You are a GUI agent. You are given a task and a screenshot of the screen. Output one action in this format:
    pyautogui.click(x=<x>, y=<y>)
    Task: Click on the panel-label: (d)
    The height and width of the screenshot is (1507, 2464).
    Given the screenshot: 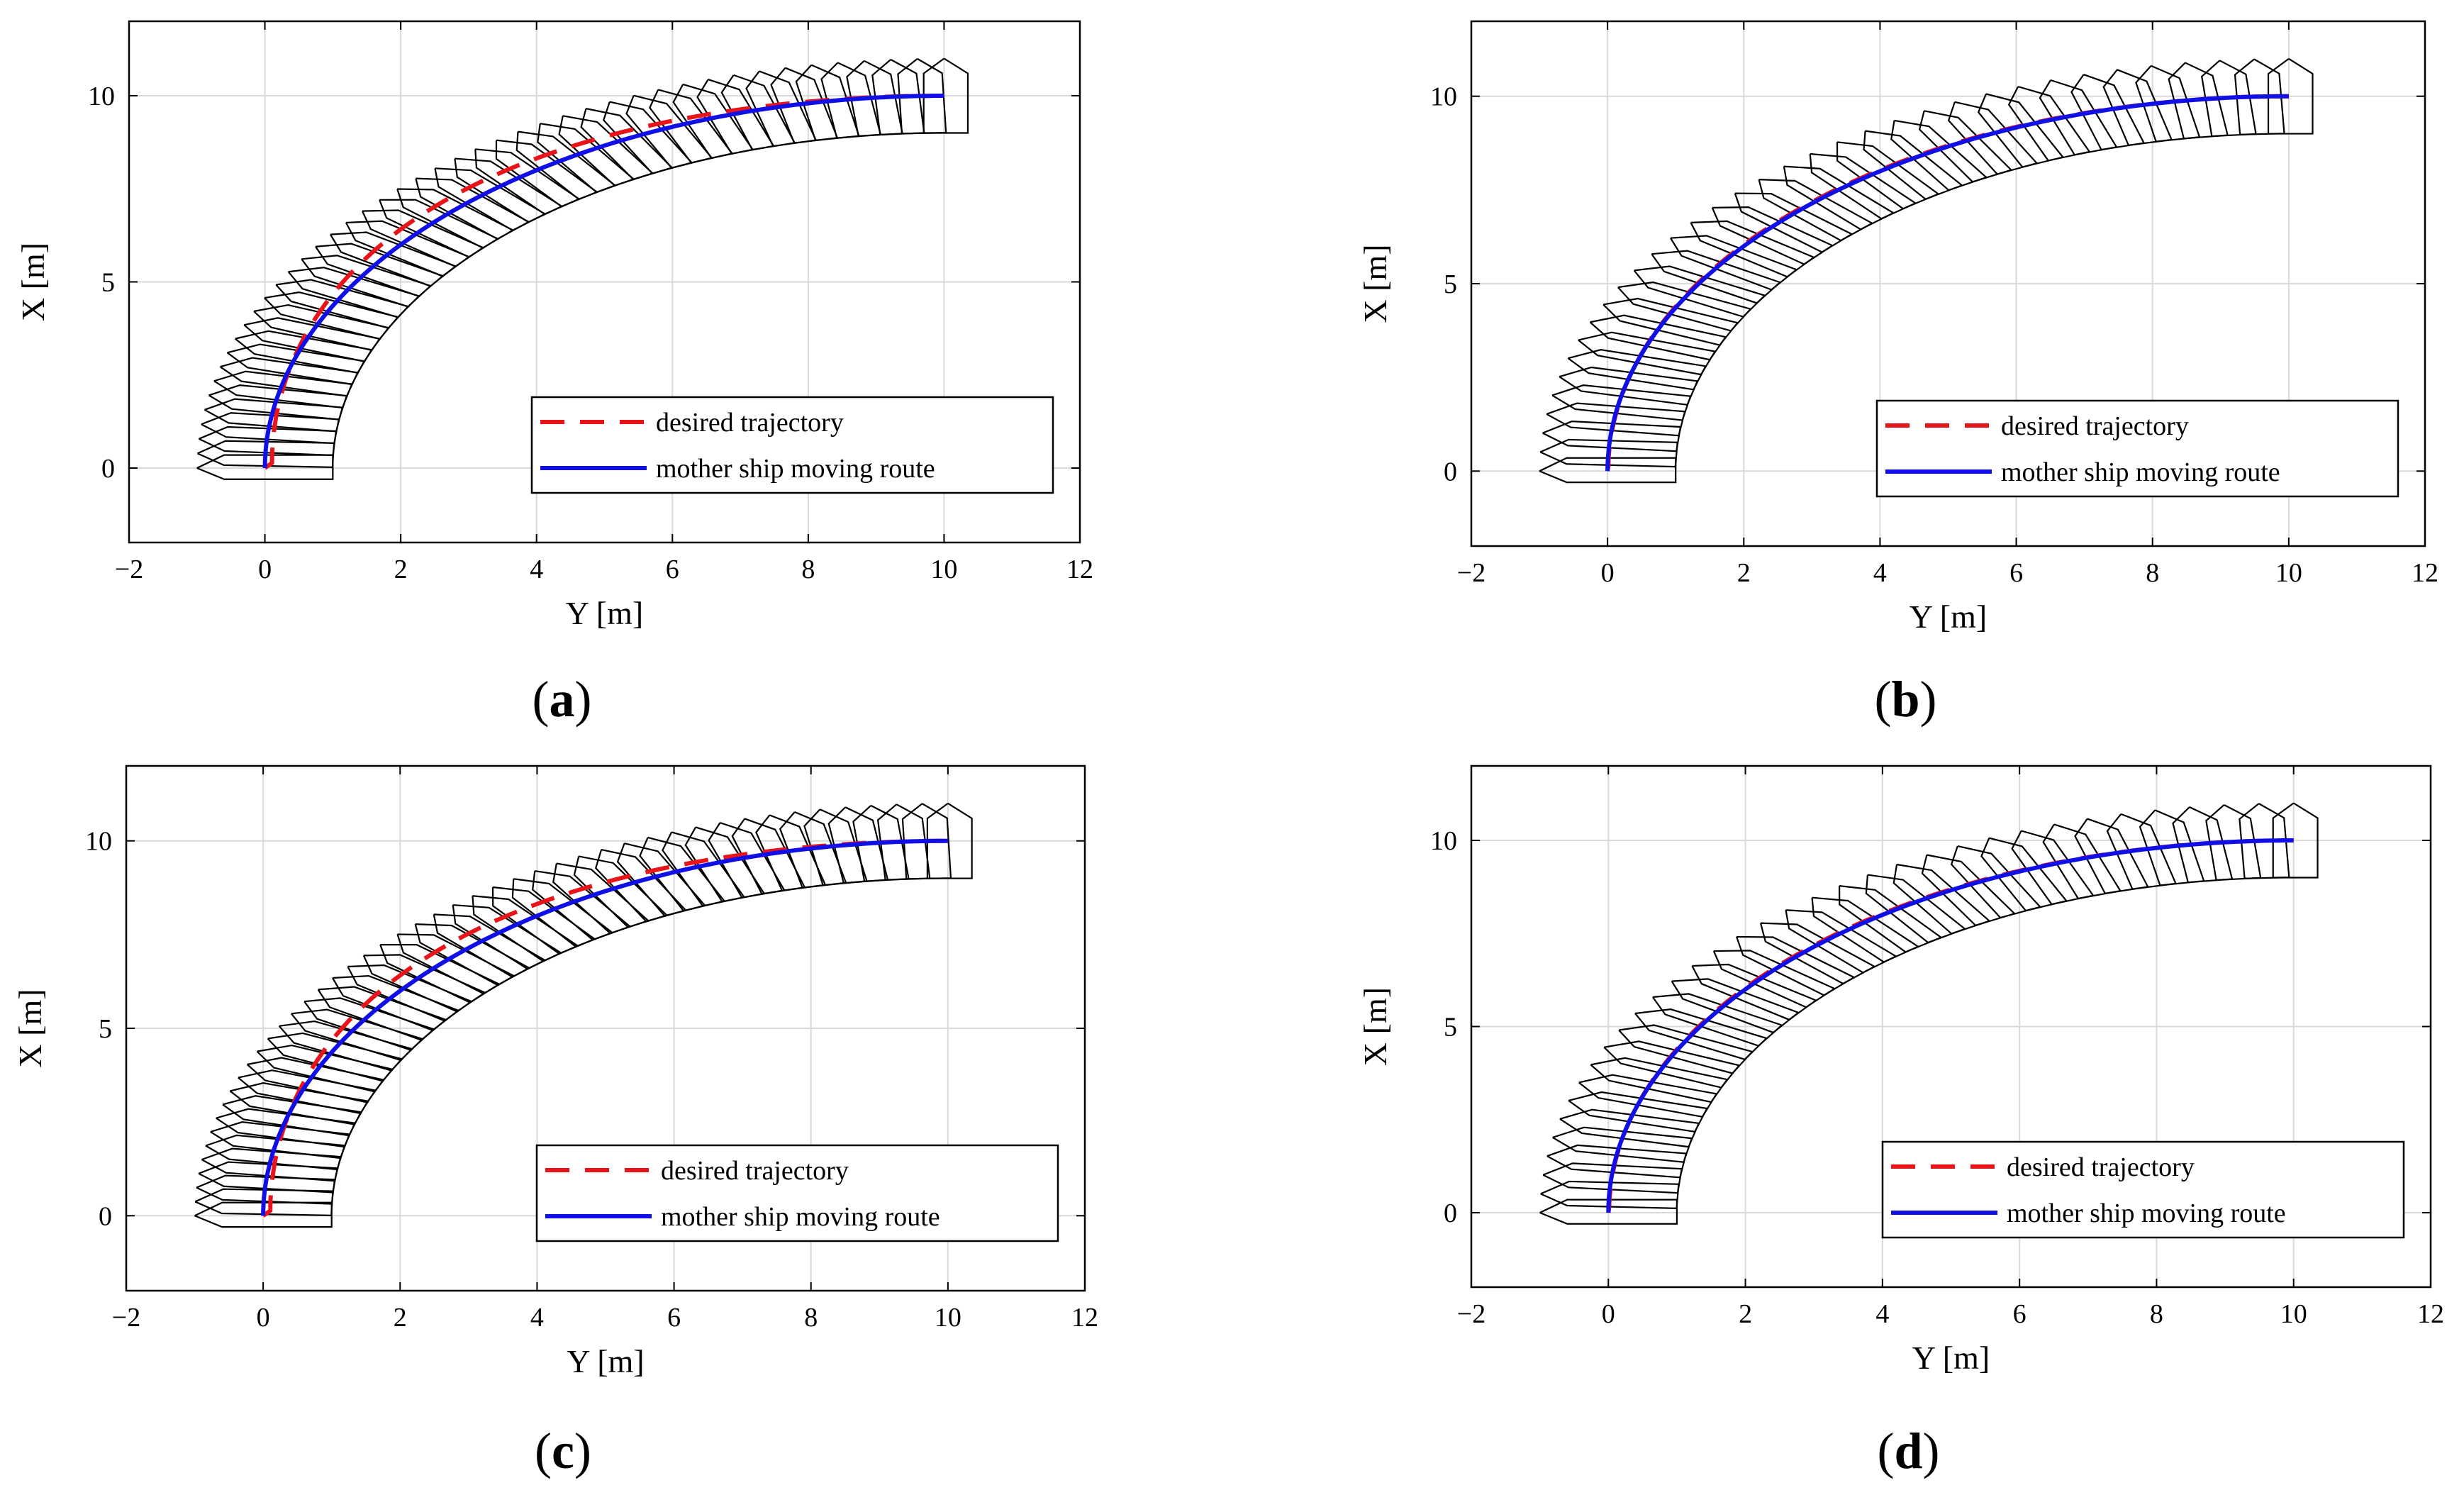 What is the action you would take?
    pyautogui.click(x=1908, y=1451)
    